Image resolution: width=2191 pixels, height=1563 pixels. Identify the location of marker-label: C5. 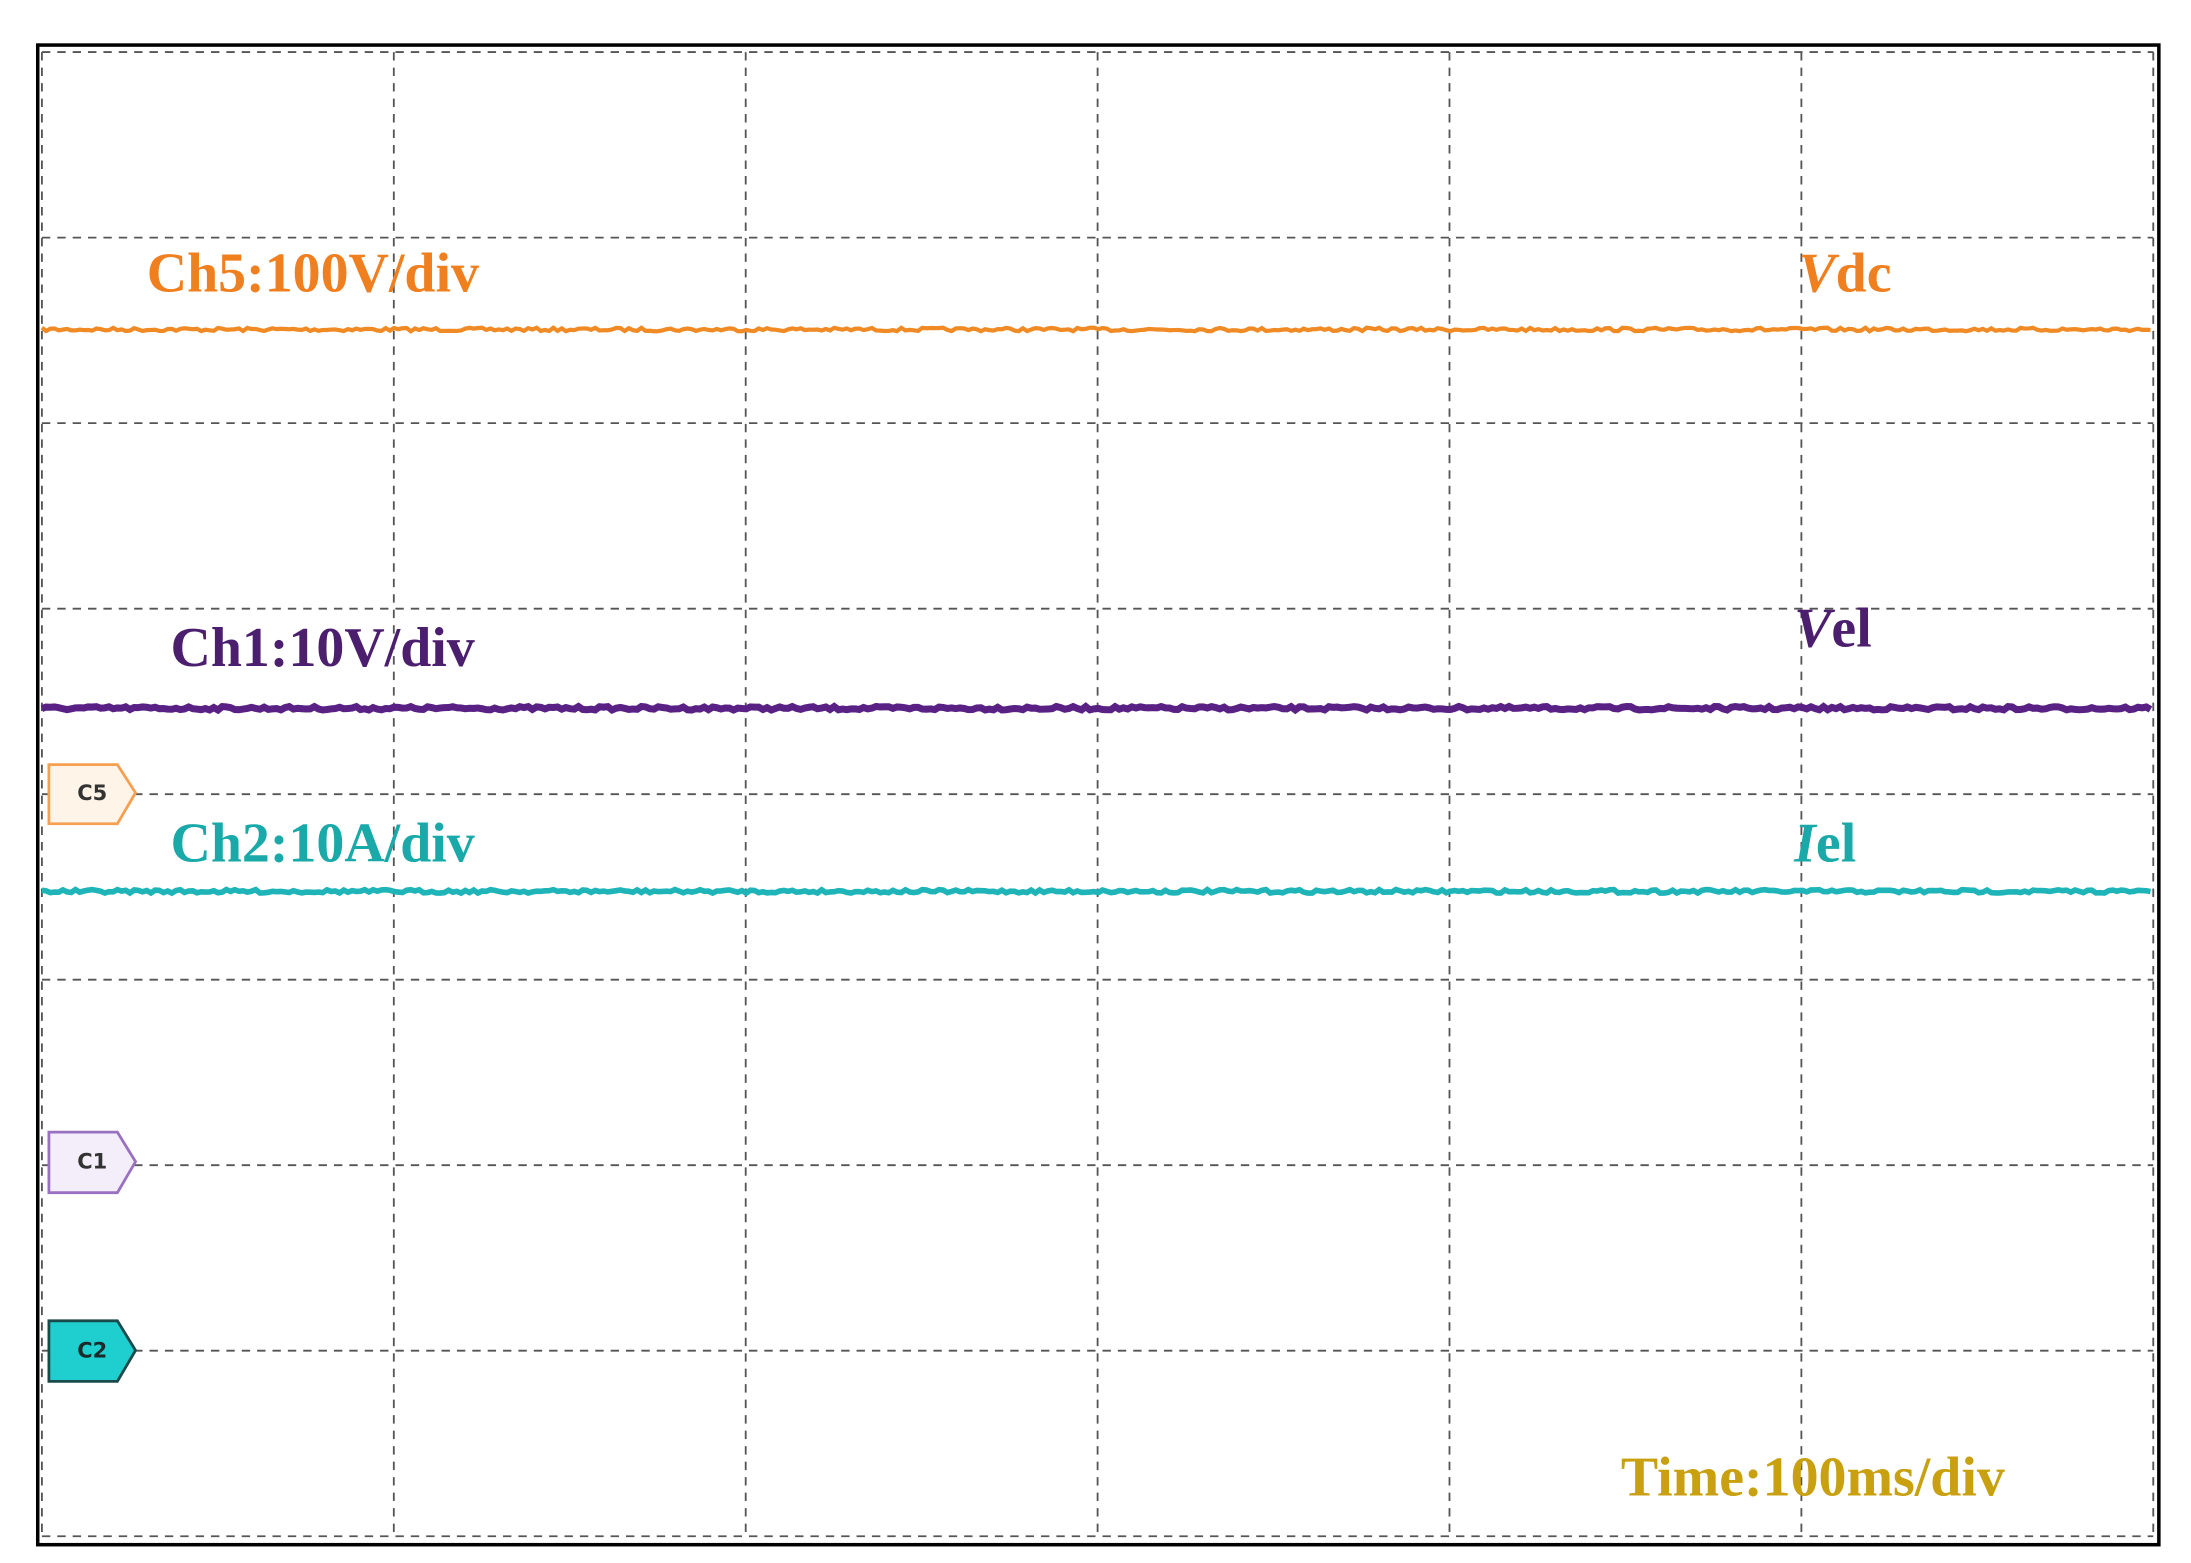
(92, 792).